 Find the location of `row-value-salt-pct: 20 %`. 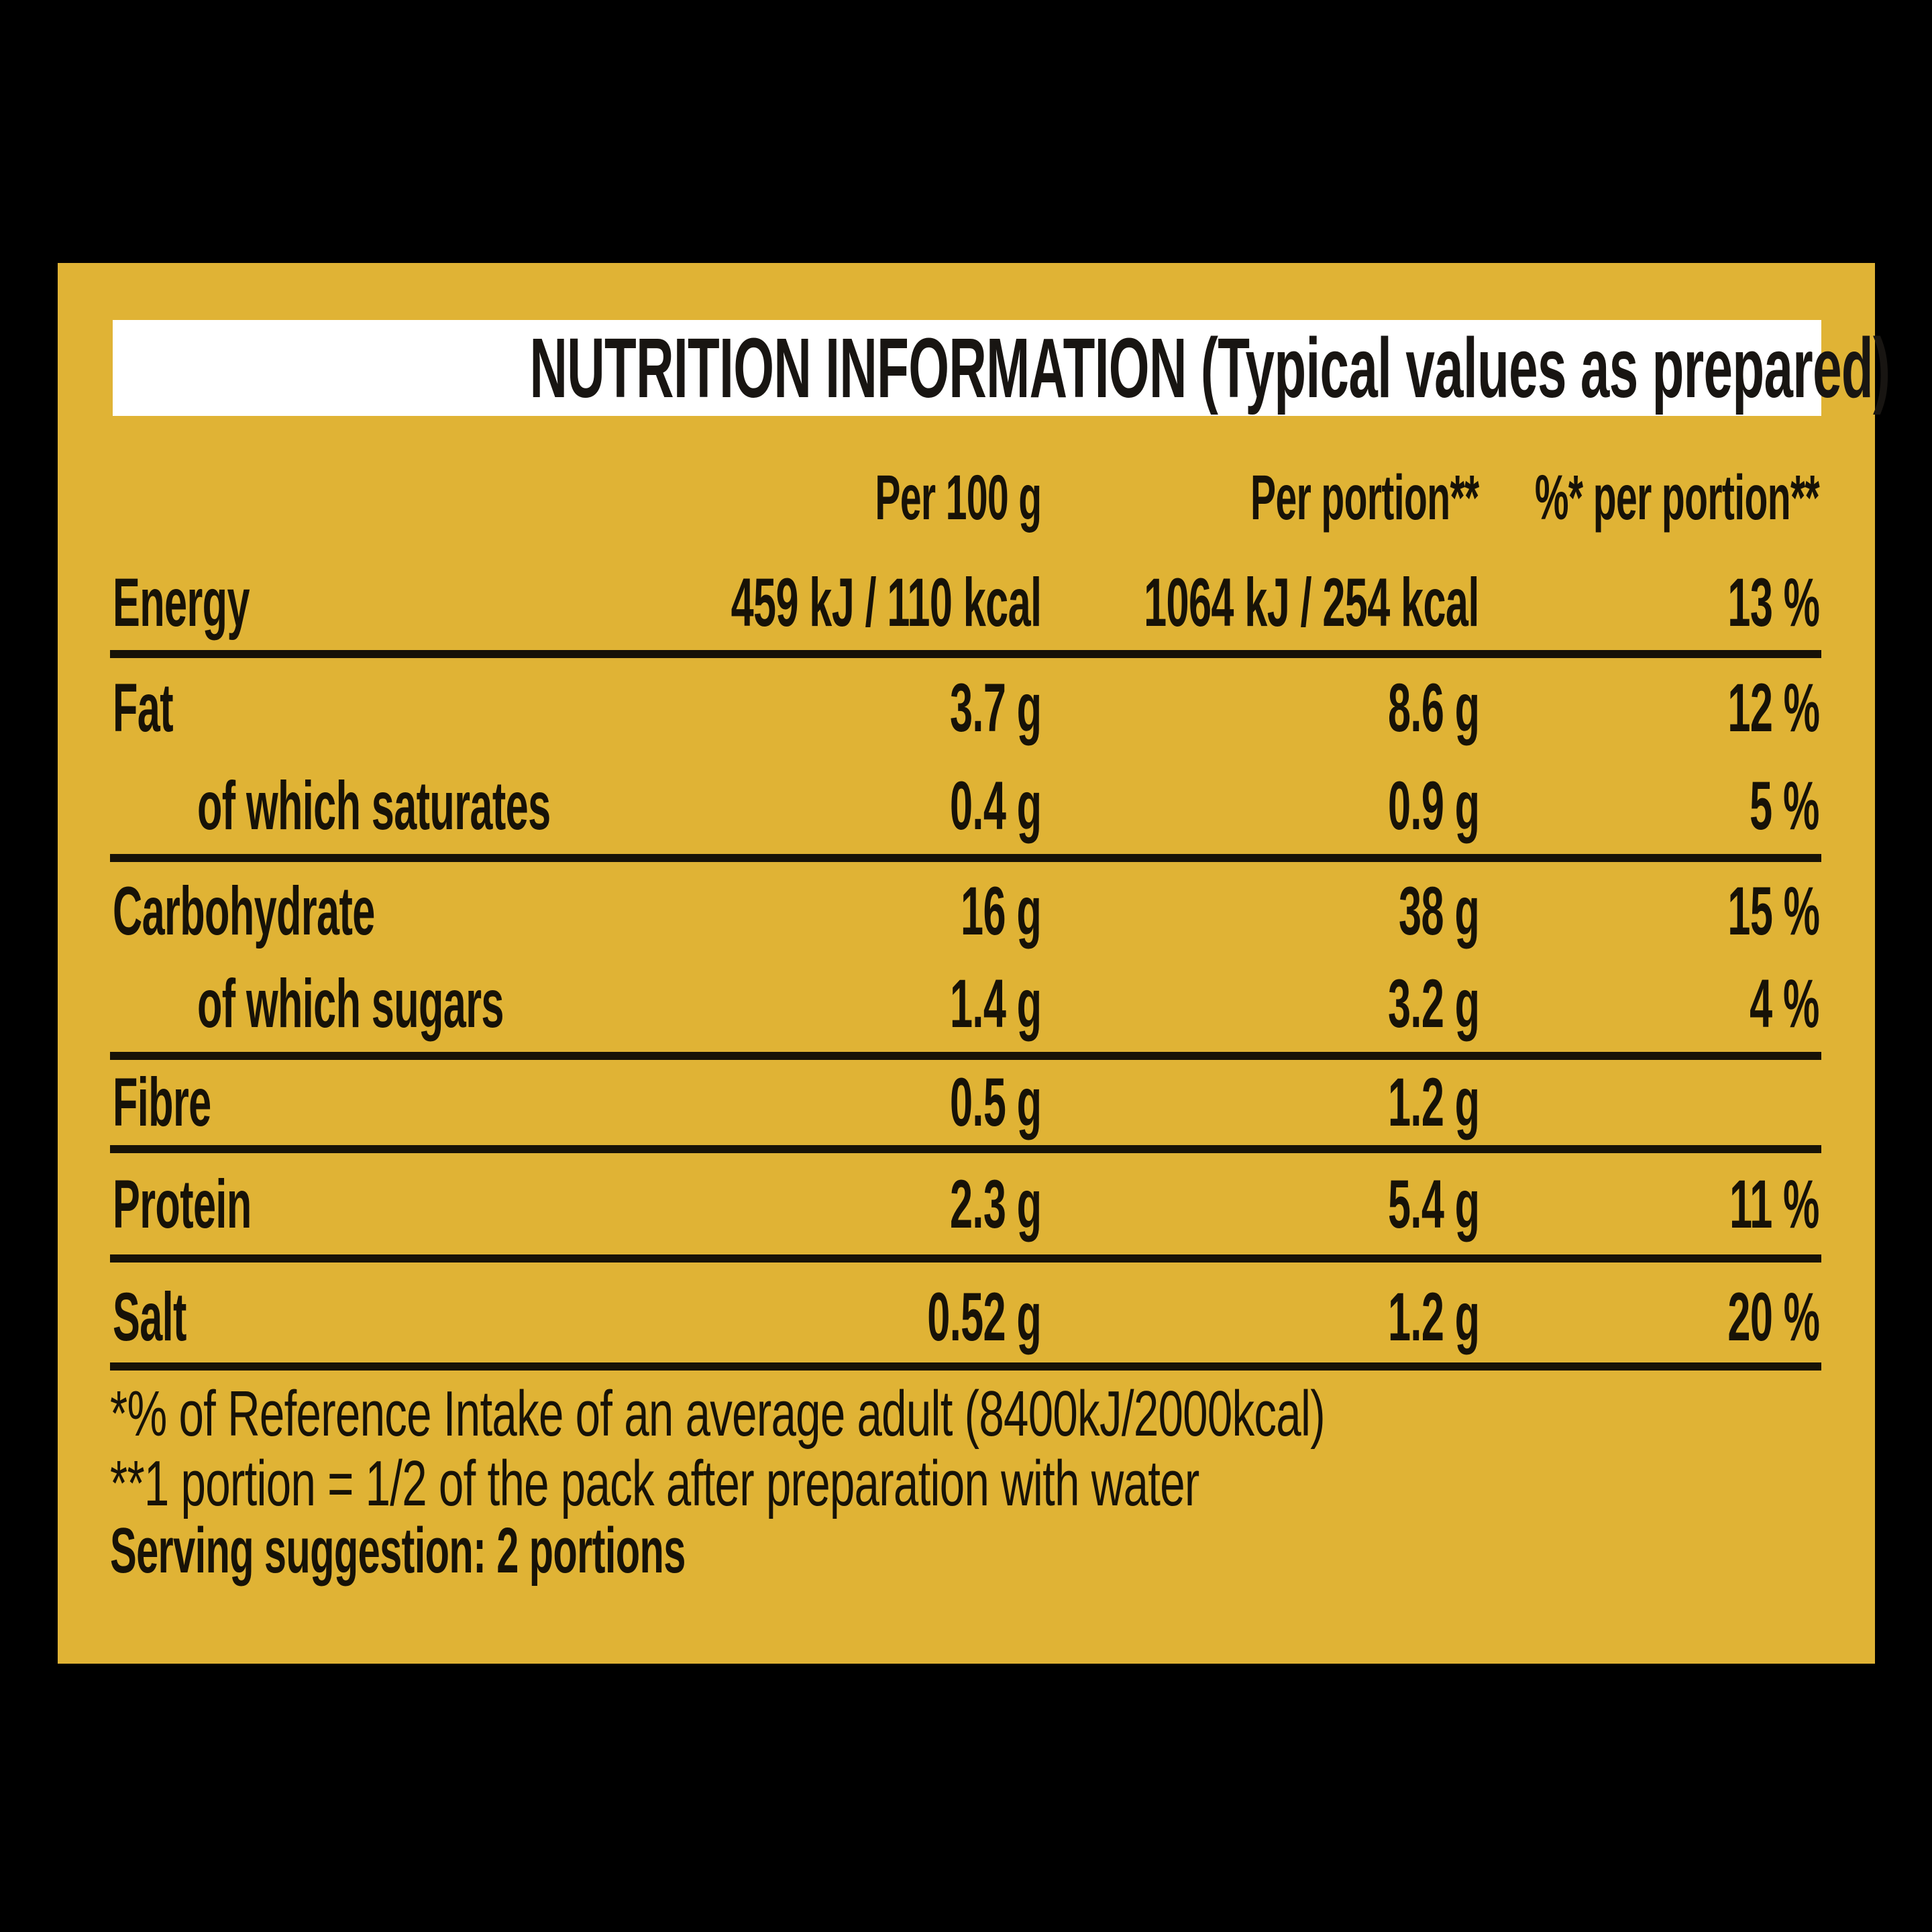

row-value-salt-pct: 20 % is located at coordinates (1773, 1317).